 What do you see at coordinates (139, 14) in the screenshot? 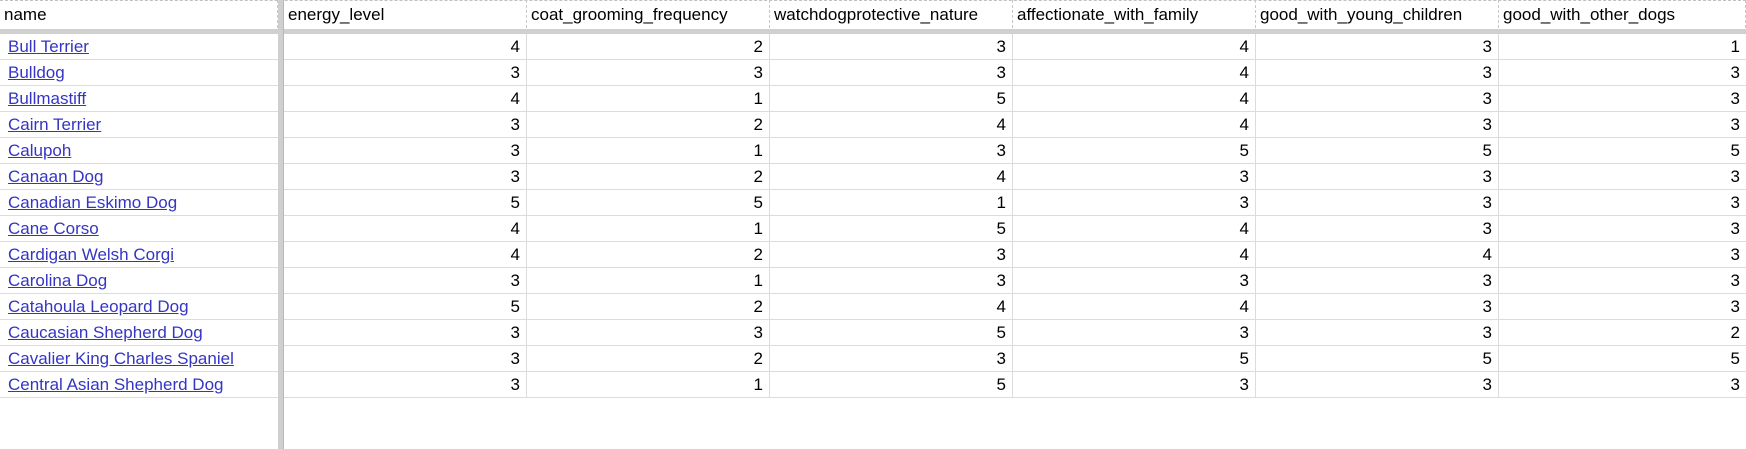
I see `column-header-name: name` at bounding box center [139, 14].